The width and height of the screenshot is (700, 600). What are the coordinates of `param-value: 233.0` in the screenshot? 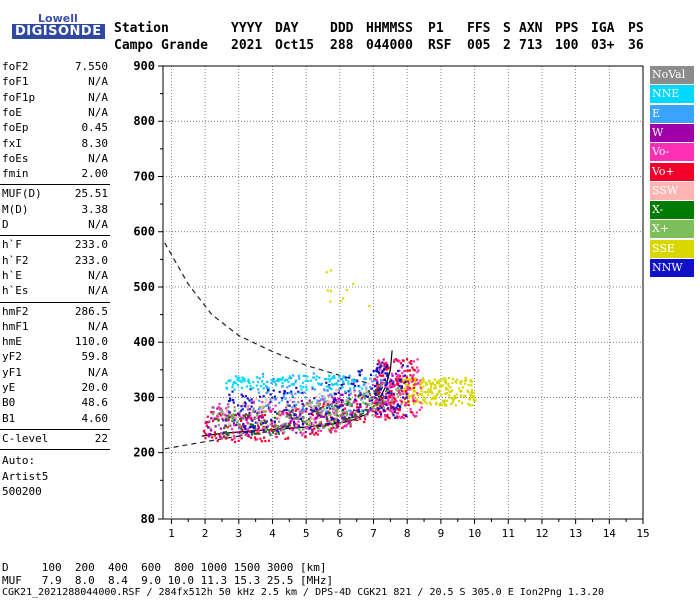 It's located at (91, 260).